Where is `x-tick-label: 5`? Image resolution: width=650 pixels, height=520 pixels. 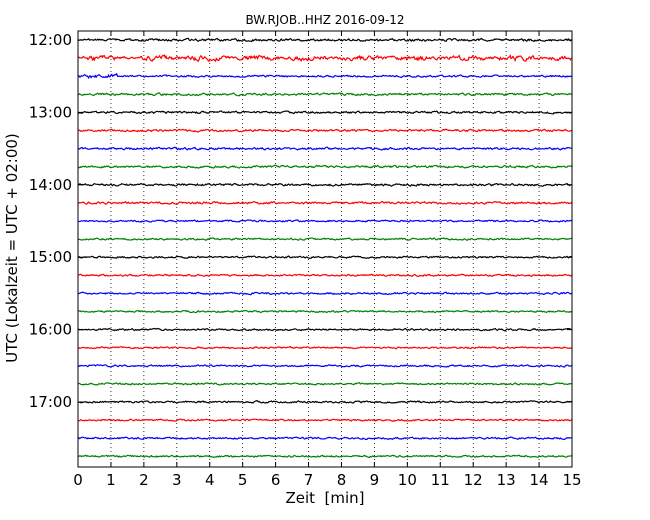 x-tick-label: 5 is located at coordinates (243, 480).